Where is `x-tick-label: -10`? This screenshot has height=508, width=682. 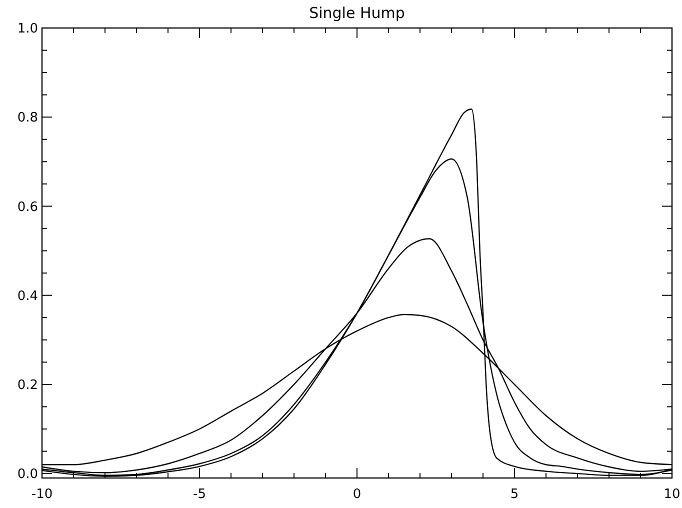 x-tick-label: -10 is located at coordinates (42, 494).